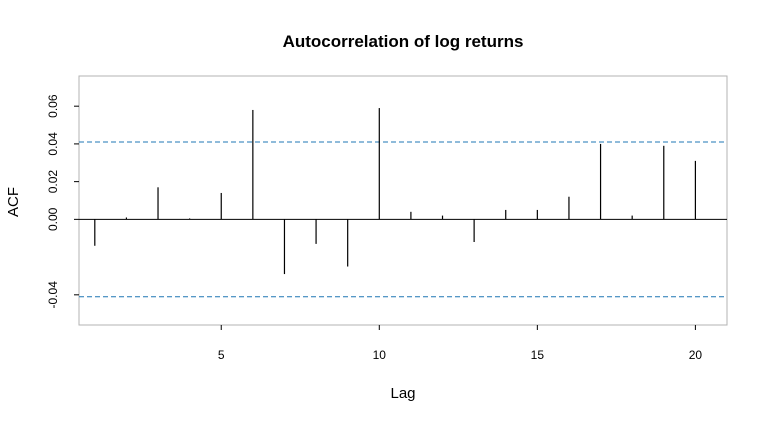 Image resolution: width=768 pixels, height=422 pixels. What do you see at coordinates (53, 295) in the screenshot?
I see `y-tick-label: -0.04` at bounding box center [53, 295].